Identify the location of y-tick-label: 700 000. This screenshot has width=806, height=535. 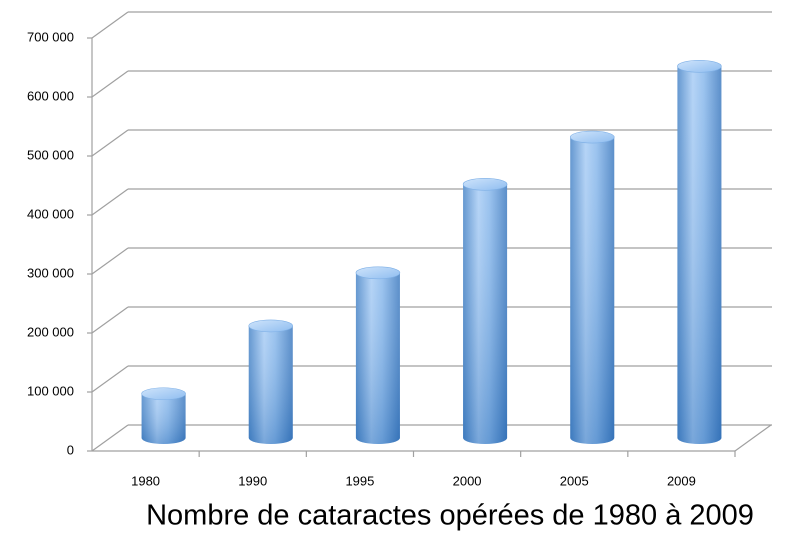
(50, 36).